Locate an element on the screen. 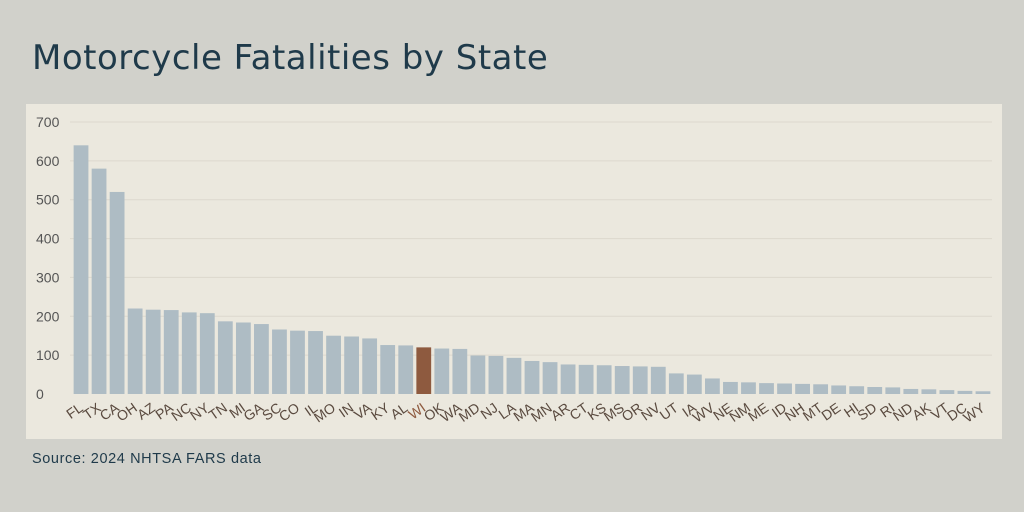 The height and width of the screenshot is (512, 1024). bar-ok is located at coordinates (442, 371).